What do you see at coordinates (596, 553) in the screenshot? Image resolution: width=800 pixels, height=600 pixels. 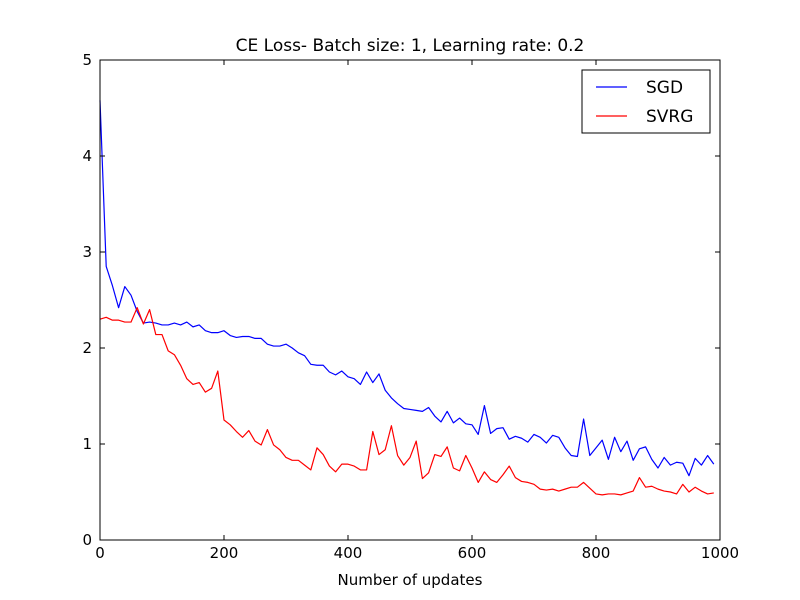 I see `x-tick-label: 800` at bounding box center [596, 553].